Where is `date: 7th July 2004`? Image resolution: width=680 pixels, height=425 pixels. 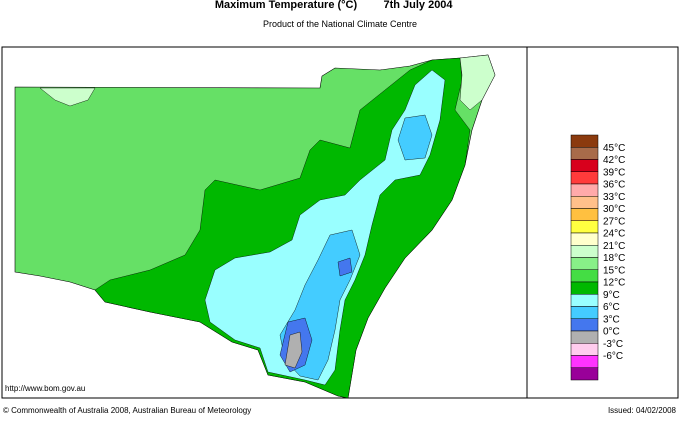
date: 7th July 2004 is located at coordinates (418, 5).